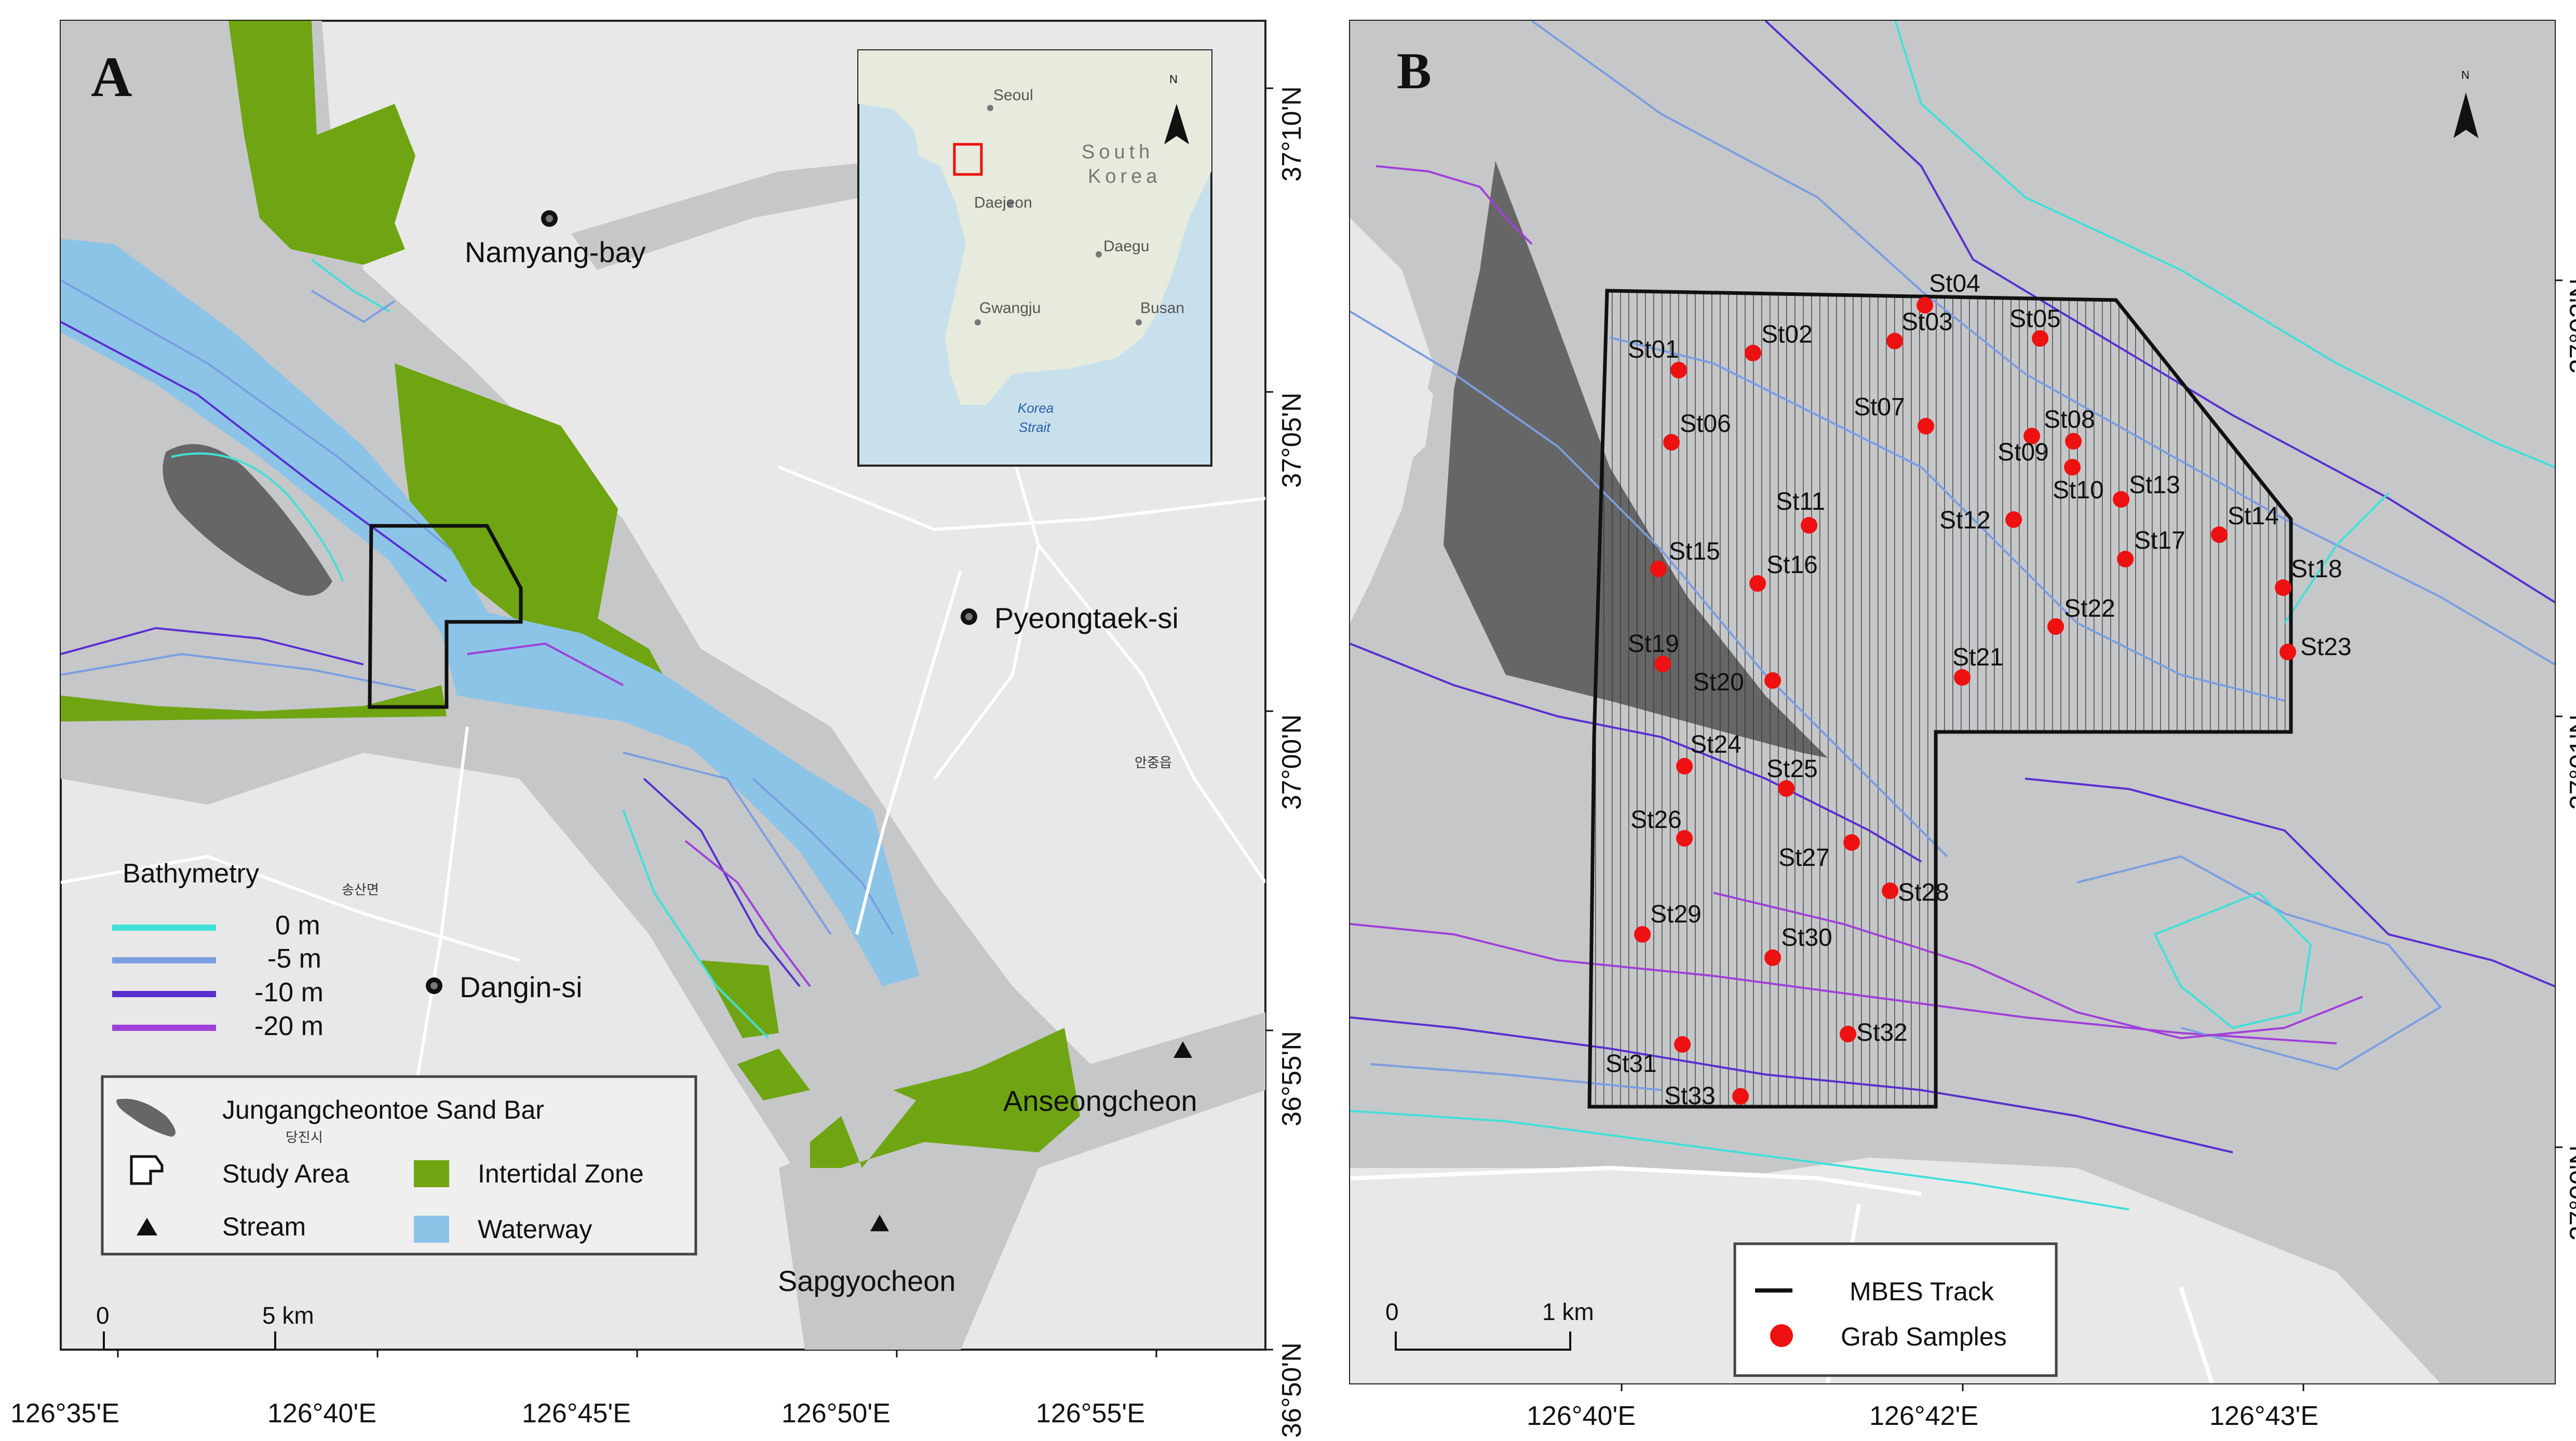 The image size is (2576, 1441). I want to click on panel-b-legend: MBES Track Grab Samples, so click(1895, 1309).